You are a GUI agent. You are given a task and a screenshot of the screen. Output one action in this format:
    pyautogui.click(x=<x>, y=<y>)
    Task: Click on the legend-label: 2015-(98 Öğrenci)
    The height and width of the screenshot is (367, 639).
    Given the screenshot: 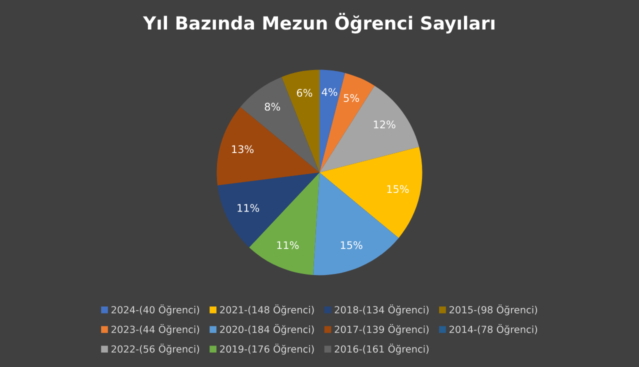 What is the action you would take?
    pyautogui.click(x=494, y=310)
    